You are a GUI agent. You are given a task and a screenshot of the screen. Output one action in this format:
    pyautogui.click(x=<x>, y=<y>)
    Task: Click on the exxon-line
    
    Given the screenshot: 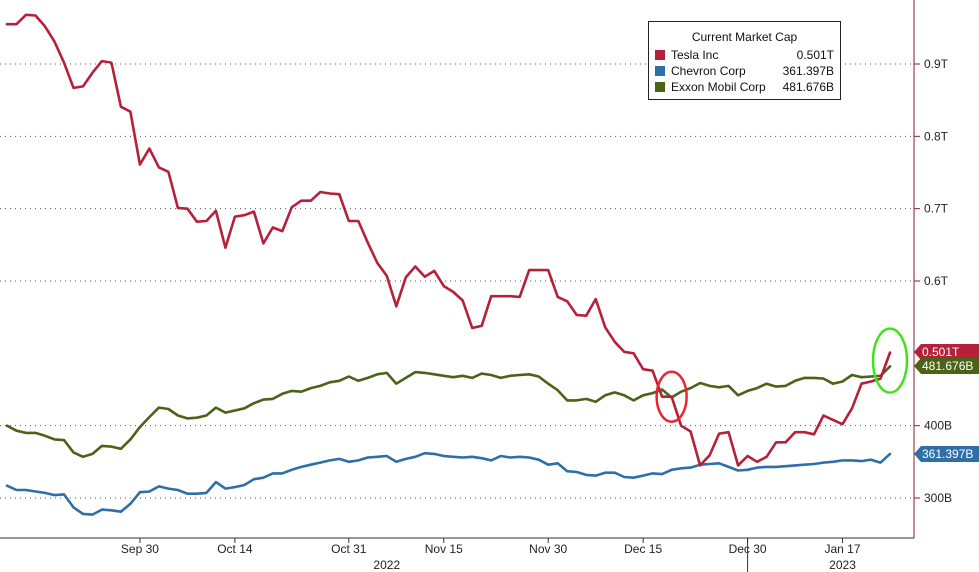 What is the action you would take?
    pyautogui.click(x=448, y=412)
    